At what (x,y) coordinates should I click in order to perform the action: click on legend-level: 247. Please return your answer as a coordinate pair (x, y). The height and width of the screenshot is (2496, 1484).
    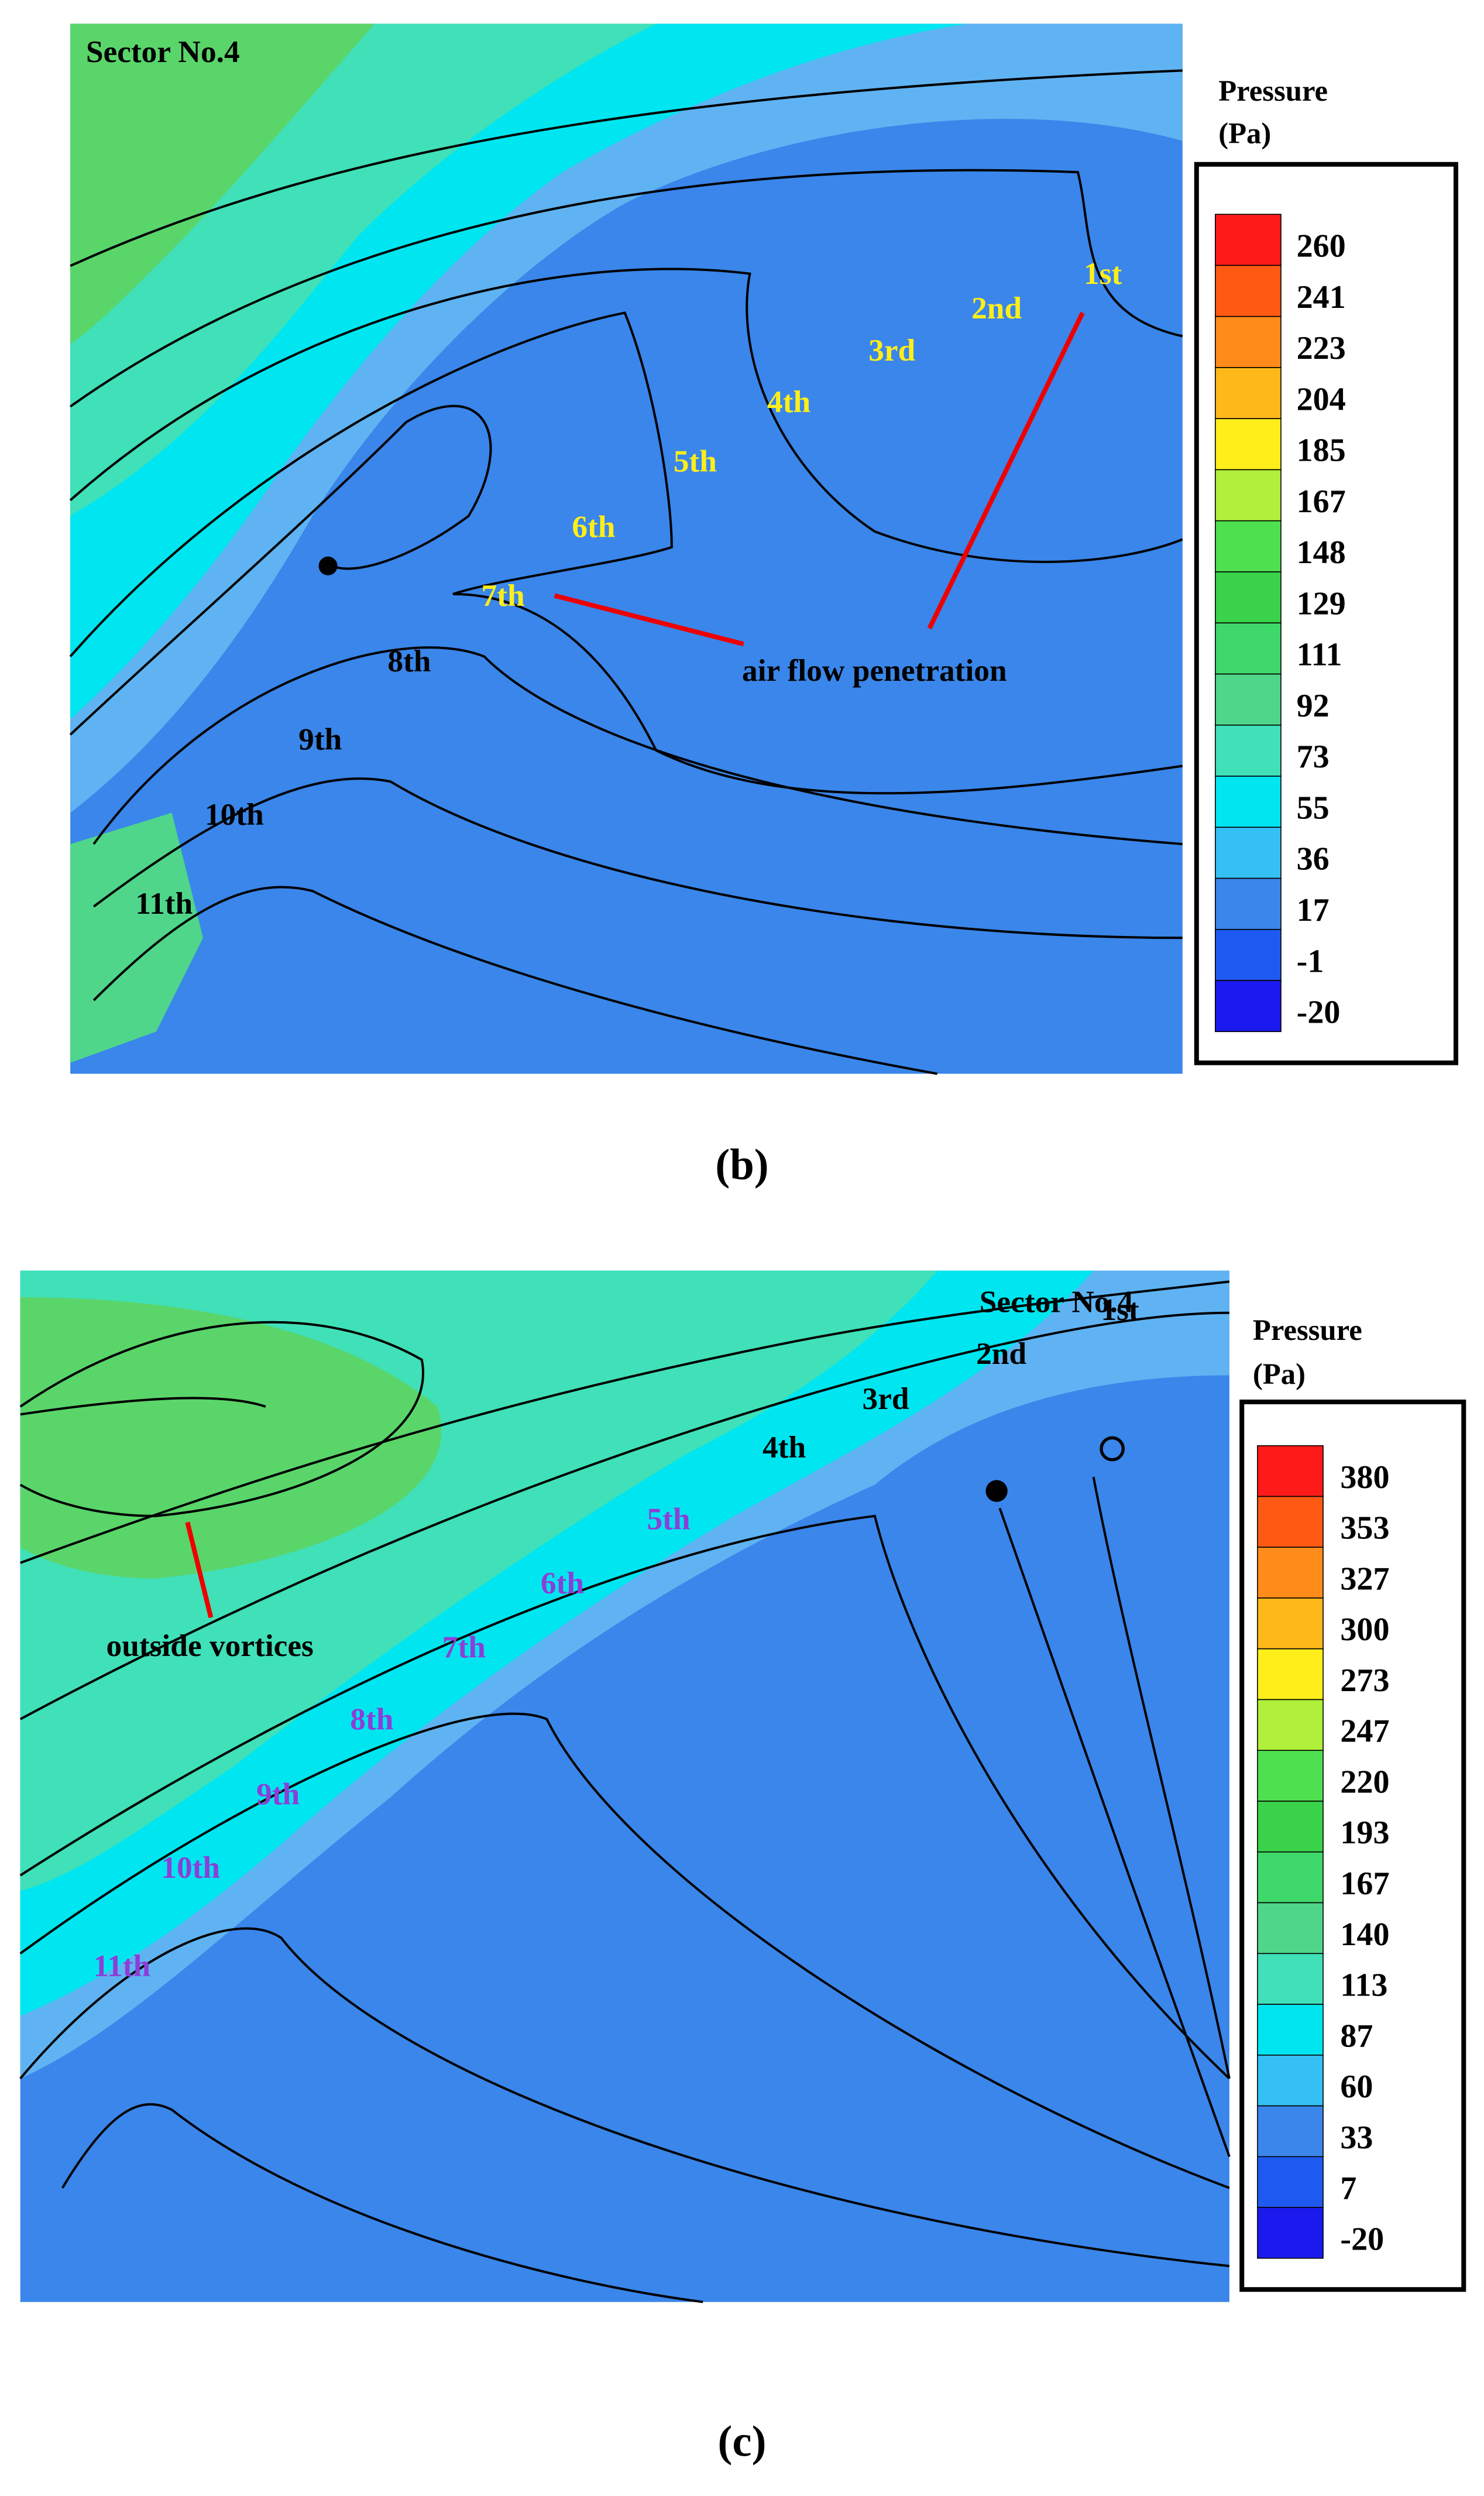
    Looking at the image, I should click on (1365, 1731).